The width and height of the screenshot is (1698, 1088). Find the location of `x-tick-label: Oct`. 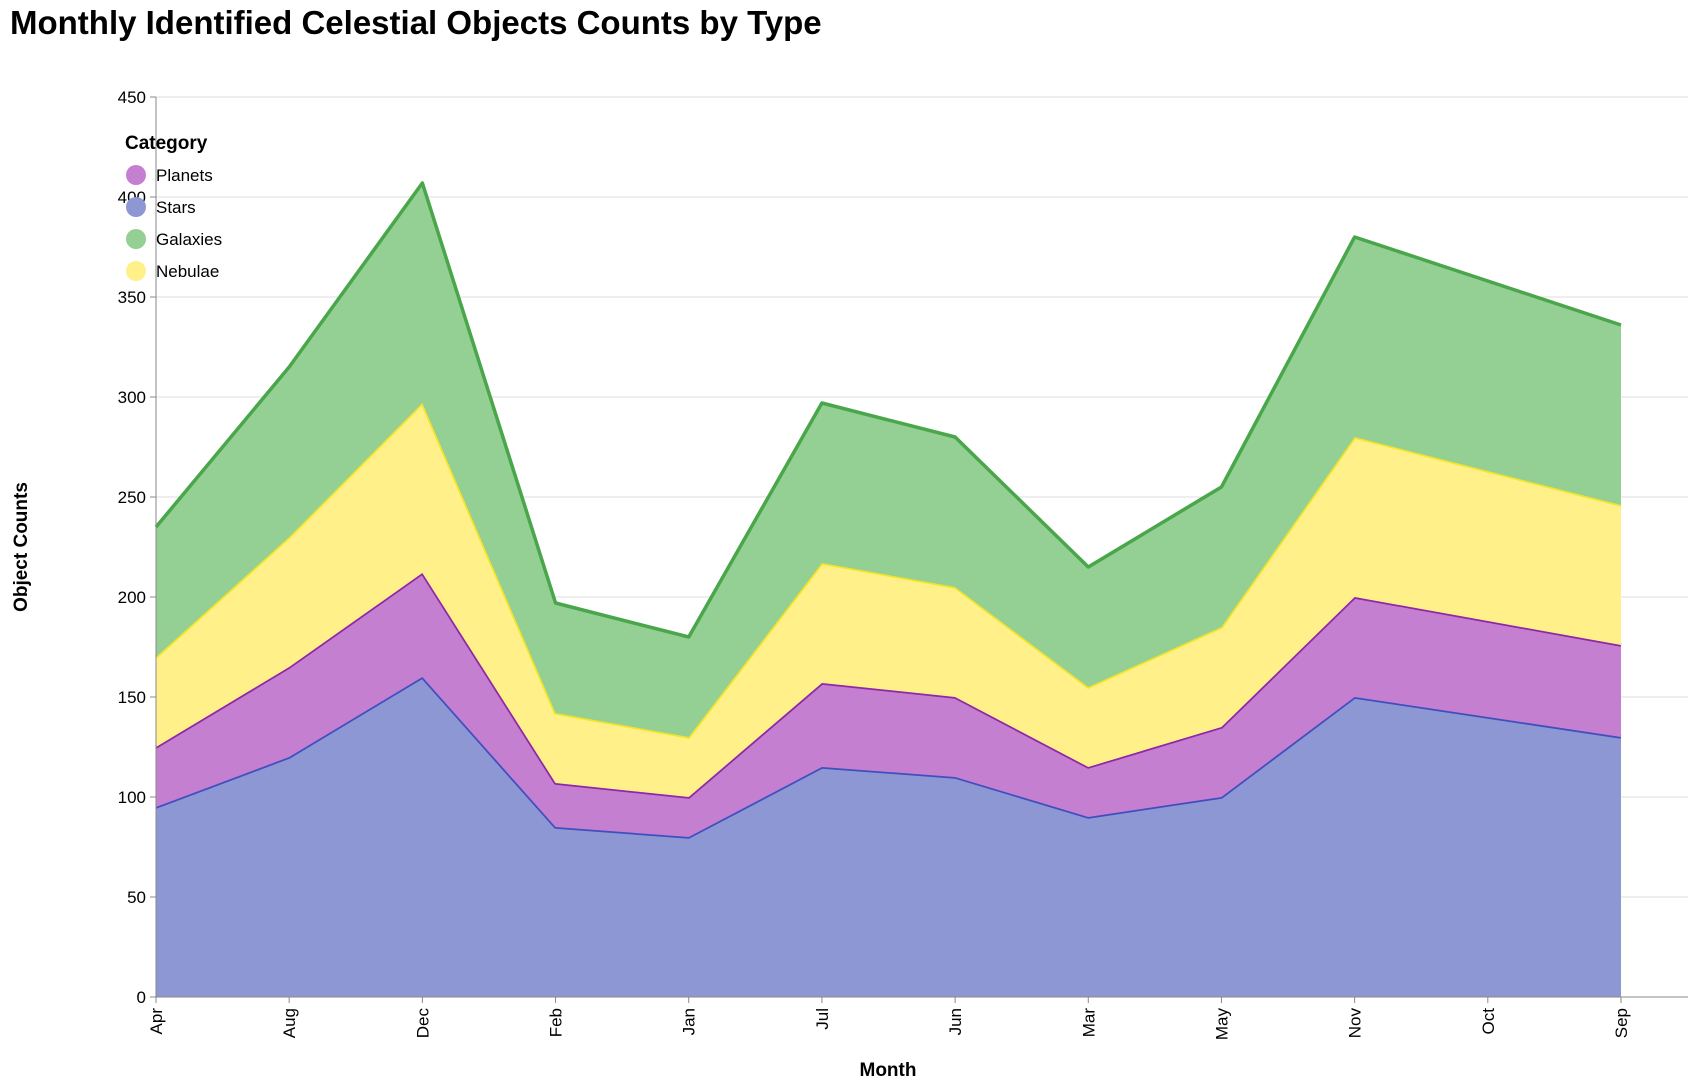

x-tick-label: Oct is located at coordinates (1488, 1021).